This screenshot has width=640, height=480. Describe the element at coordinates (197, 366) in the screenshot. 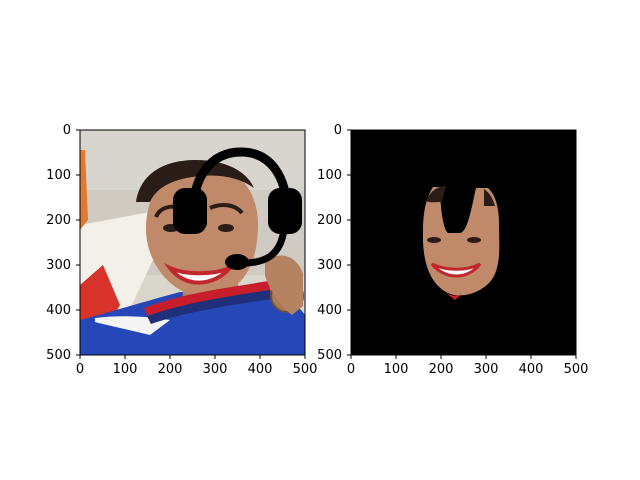

I see `left-x-ticks: 0 100 200 300 400 500` at that location.